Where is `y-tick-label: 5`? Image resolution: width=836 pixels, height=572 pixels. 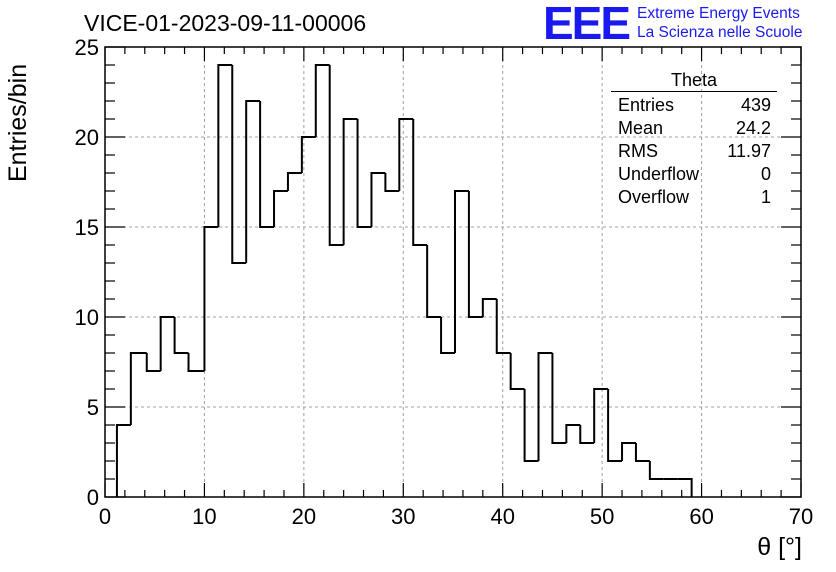 y-tick-label: 5 is located at coordinates (93, 407).